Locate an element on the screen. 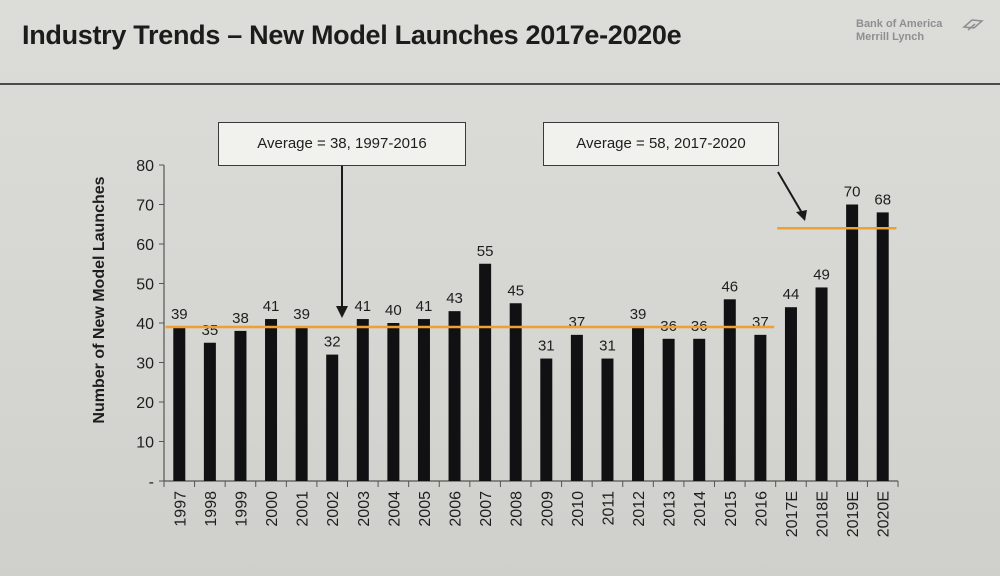 This screenshot has width=1000, height=576. y-tick-label: 50 is located at coordinates (145, 285).